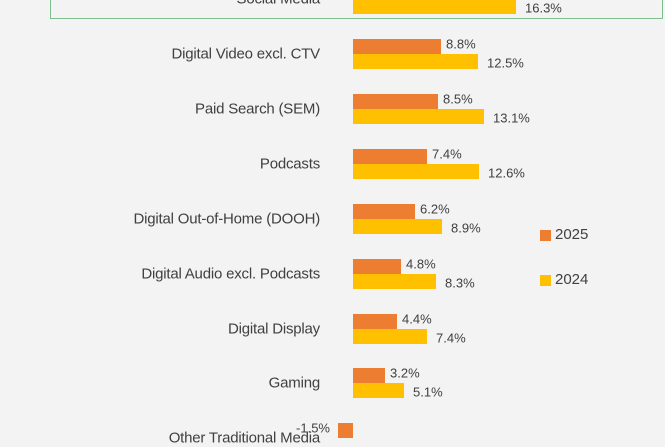 The image size is (665, 447). I want to click on legend-label-2024: 2024, so click(572, 279).